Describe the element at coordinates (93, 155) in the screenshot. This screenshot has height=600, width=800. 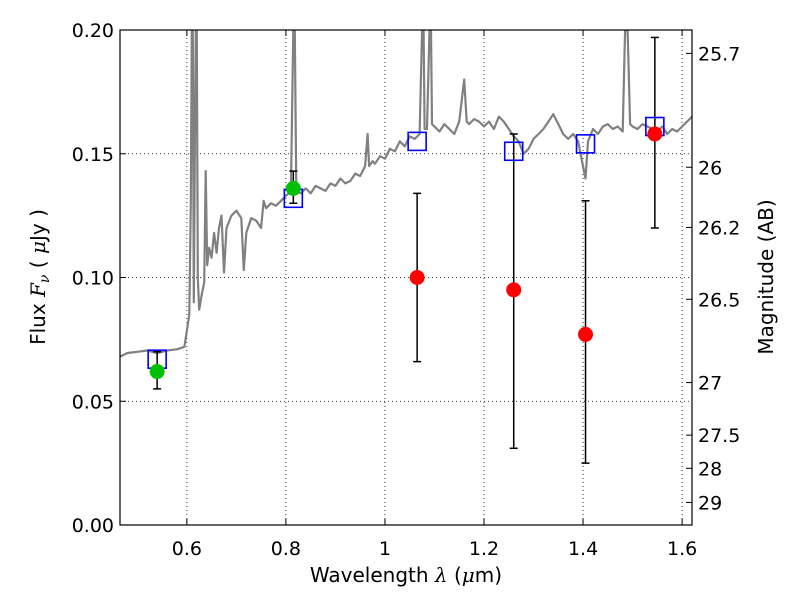
I see `y-tick-label-3: 0.15` at that location.